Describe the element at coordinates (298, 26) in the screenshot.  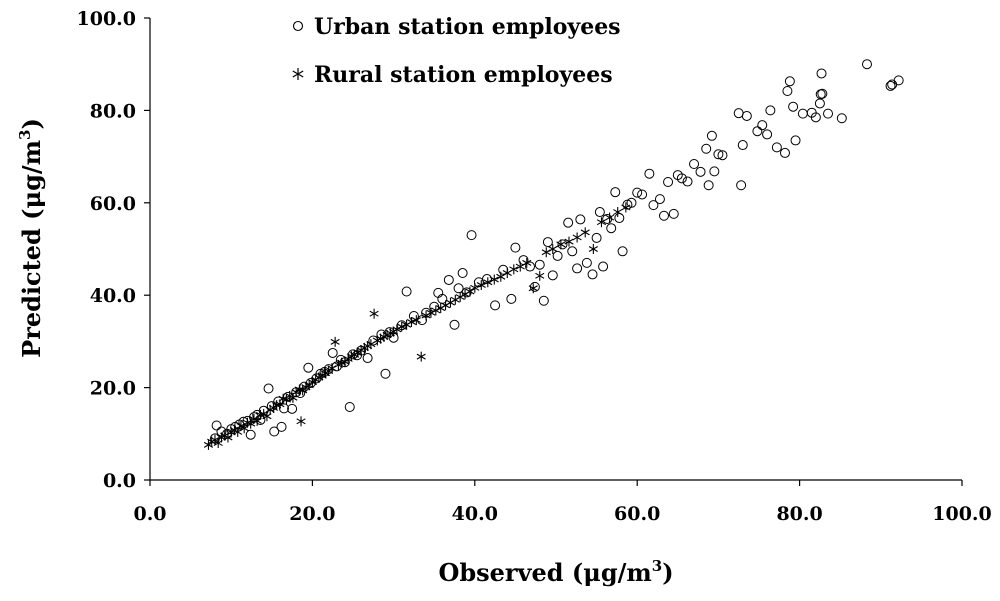
I see `legend-circle-marker` at that location.